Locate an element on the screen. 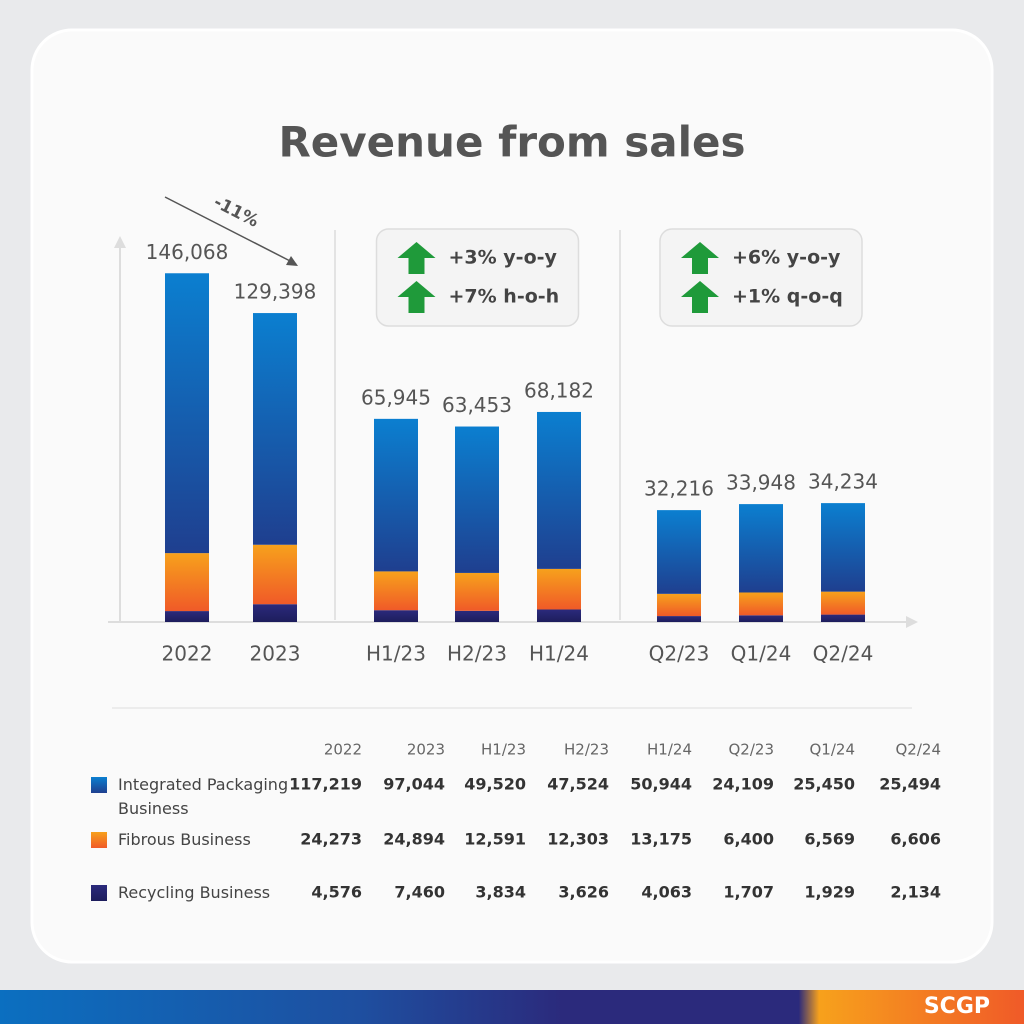 Image resolution: width=1024 pixels, height=1024 pixels. x-tick-label: H1/23 is located at coordinates (396, 654).